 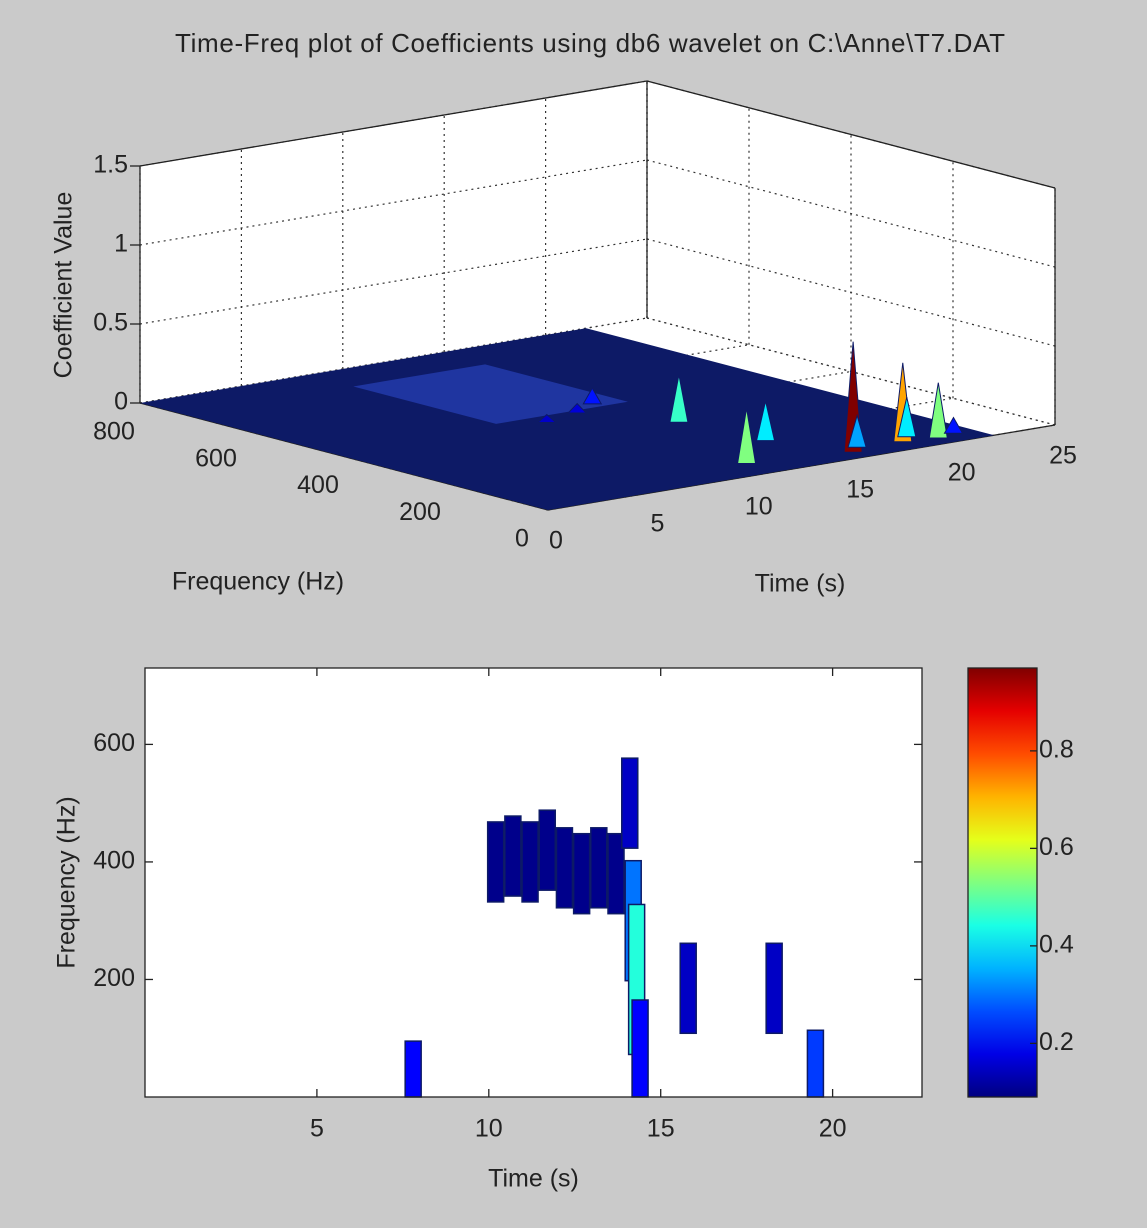 I want to click on colorbar-tick-label: 0.2, so click(x=1056, y=1042).